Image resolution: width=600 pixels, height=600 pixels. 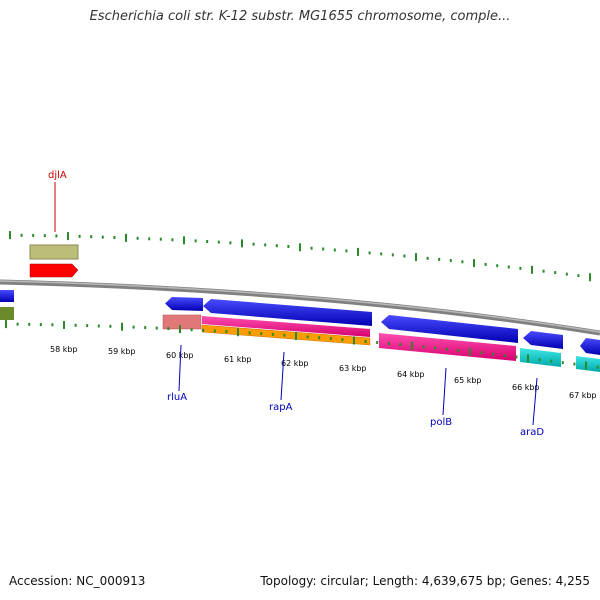 I want to click on kbp-label-64: 64 kbp, so click(x=411, y=374).